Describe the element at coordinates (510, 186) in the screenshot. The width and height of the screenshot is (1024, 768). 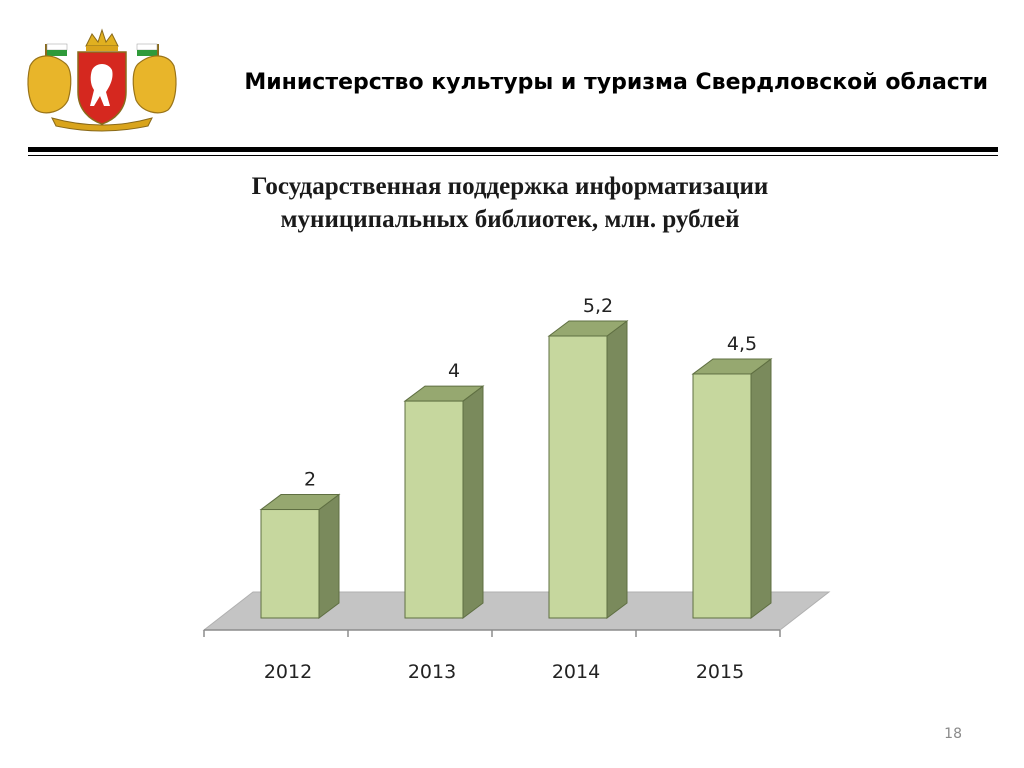
I see `slide-title-line-1: Государственная поддержка информатизации` at that location.